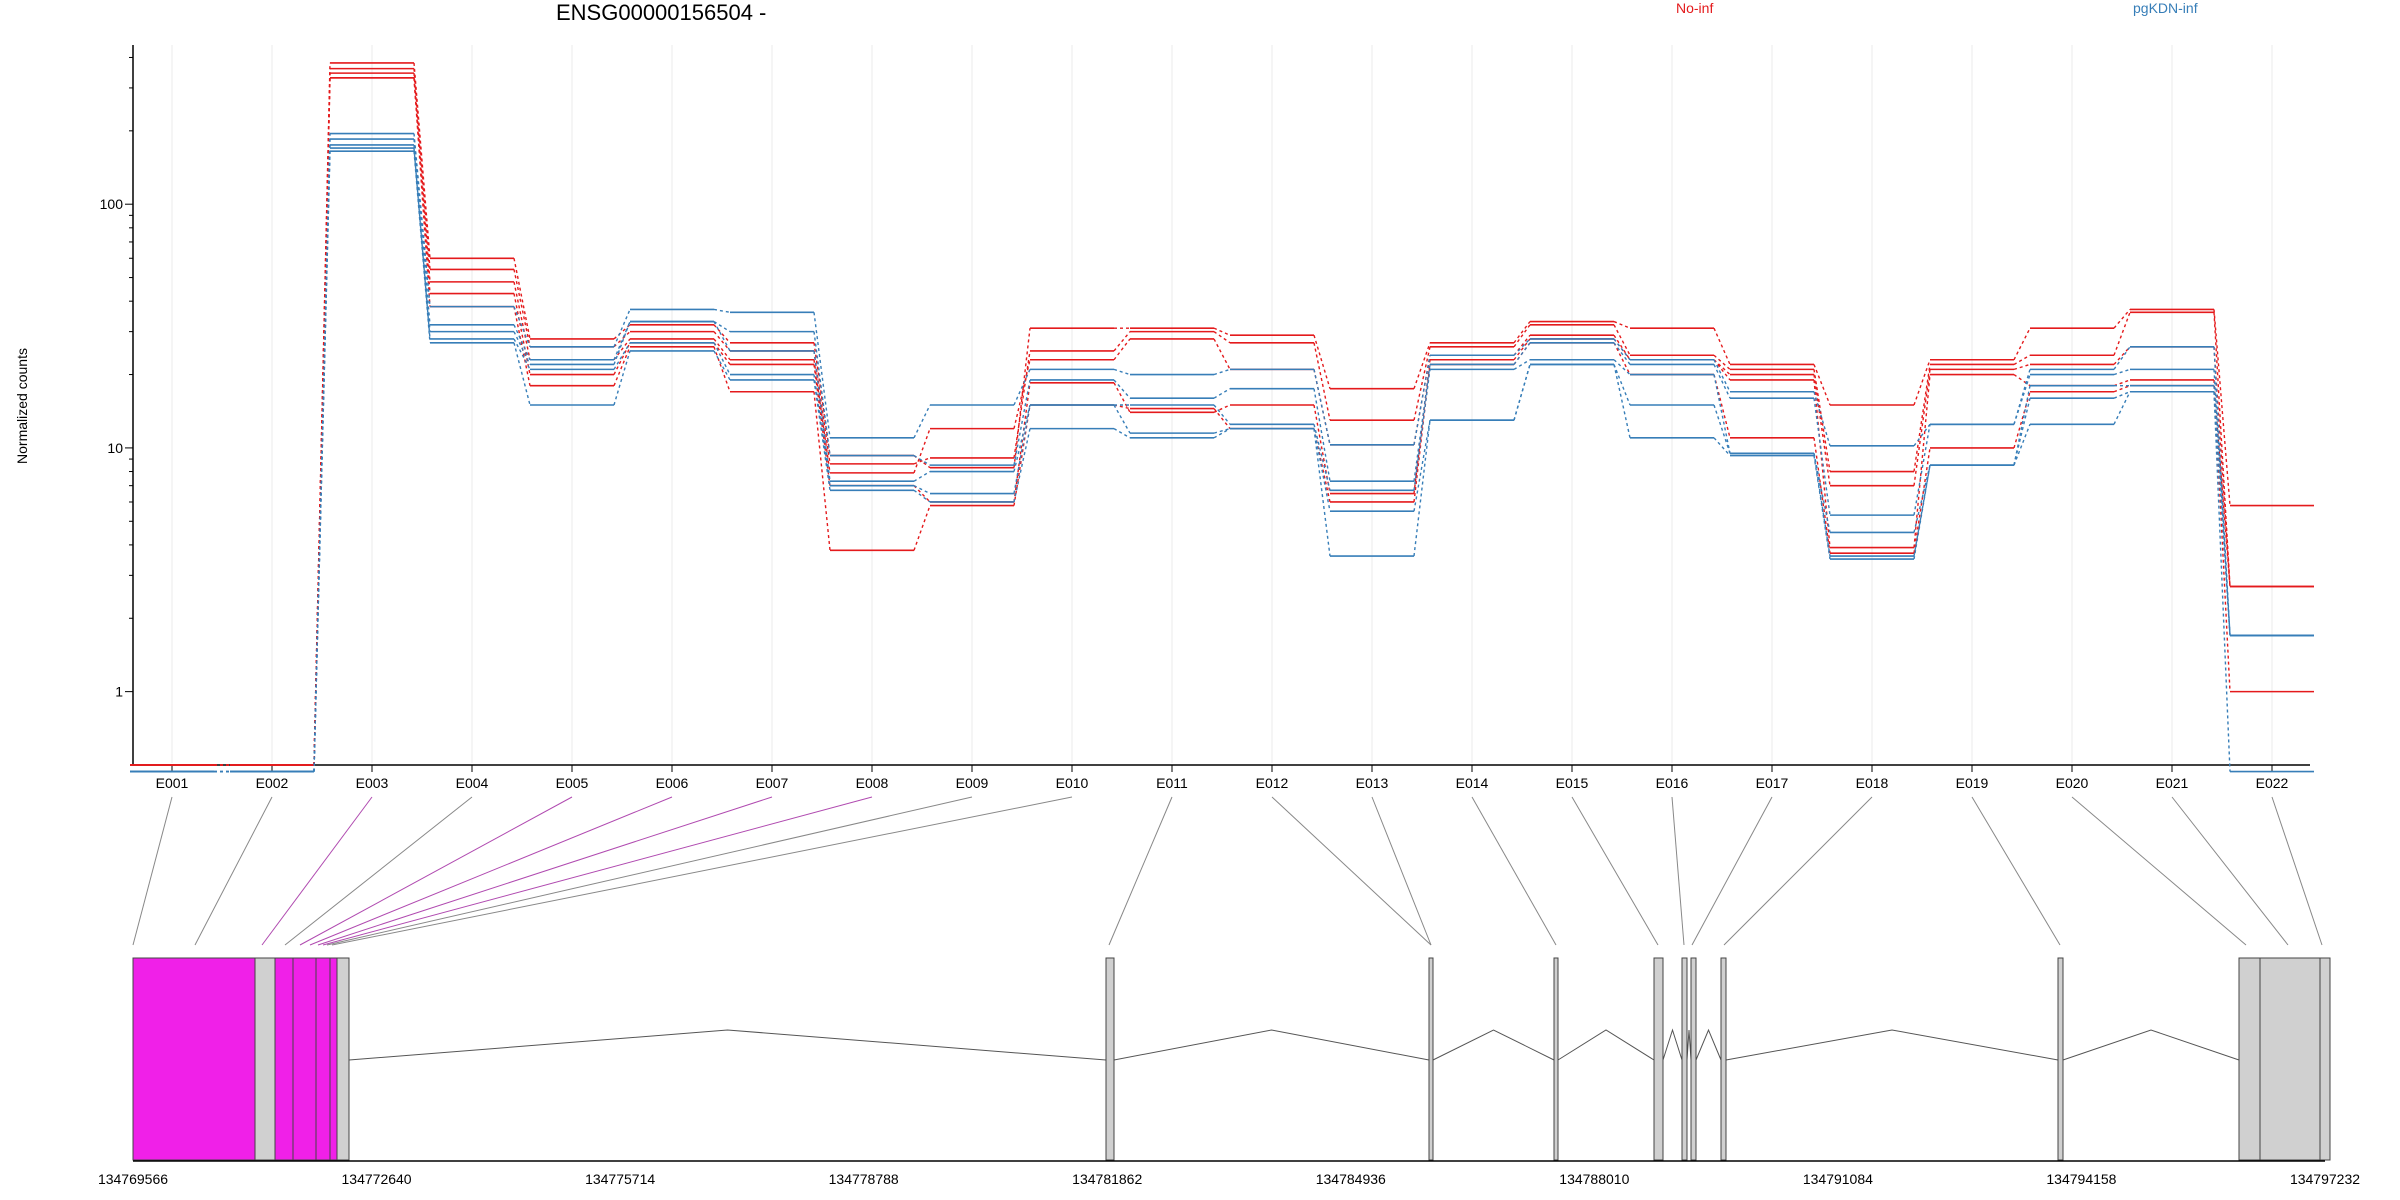 The width and height of the screenshot is (2400, 1200). Describe the element at coordinates (1772, 783) in the screenshot. I see `x-tick-label: E017` at that location.